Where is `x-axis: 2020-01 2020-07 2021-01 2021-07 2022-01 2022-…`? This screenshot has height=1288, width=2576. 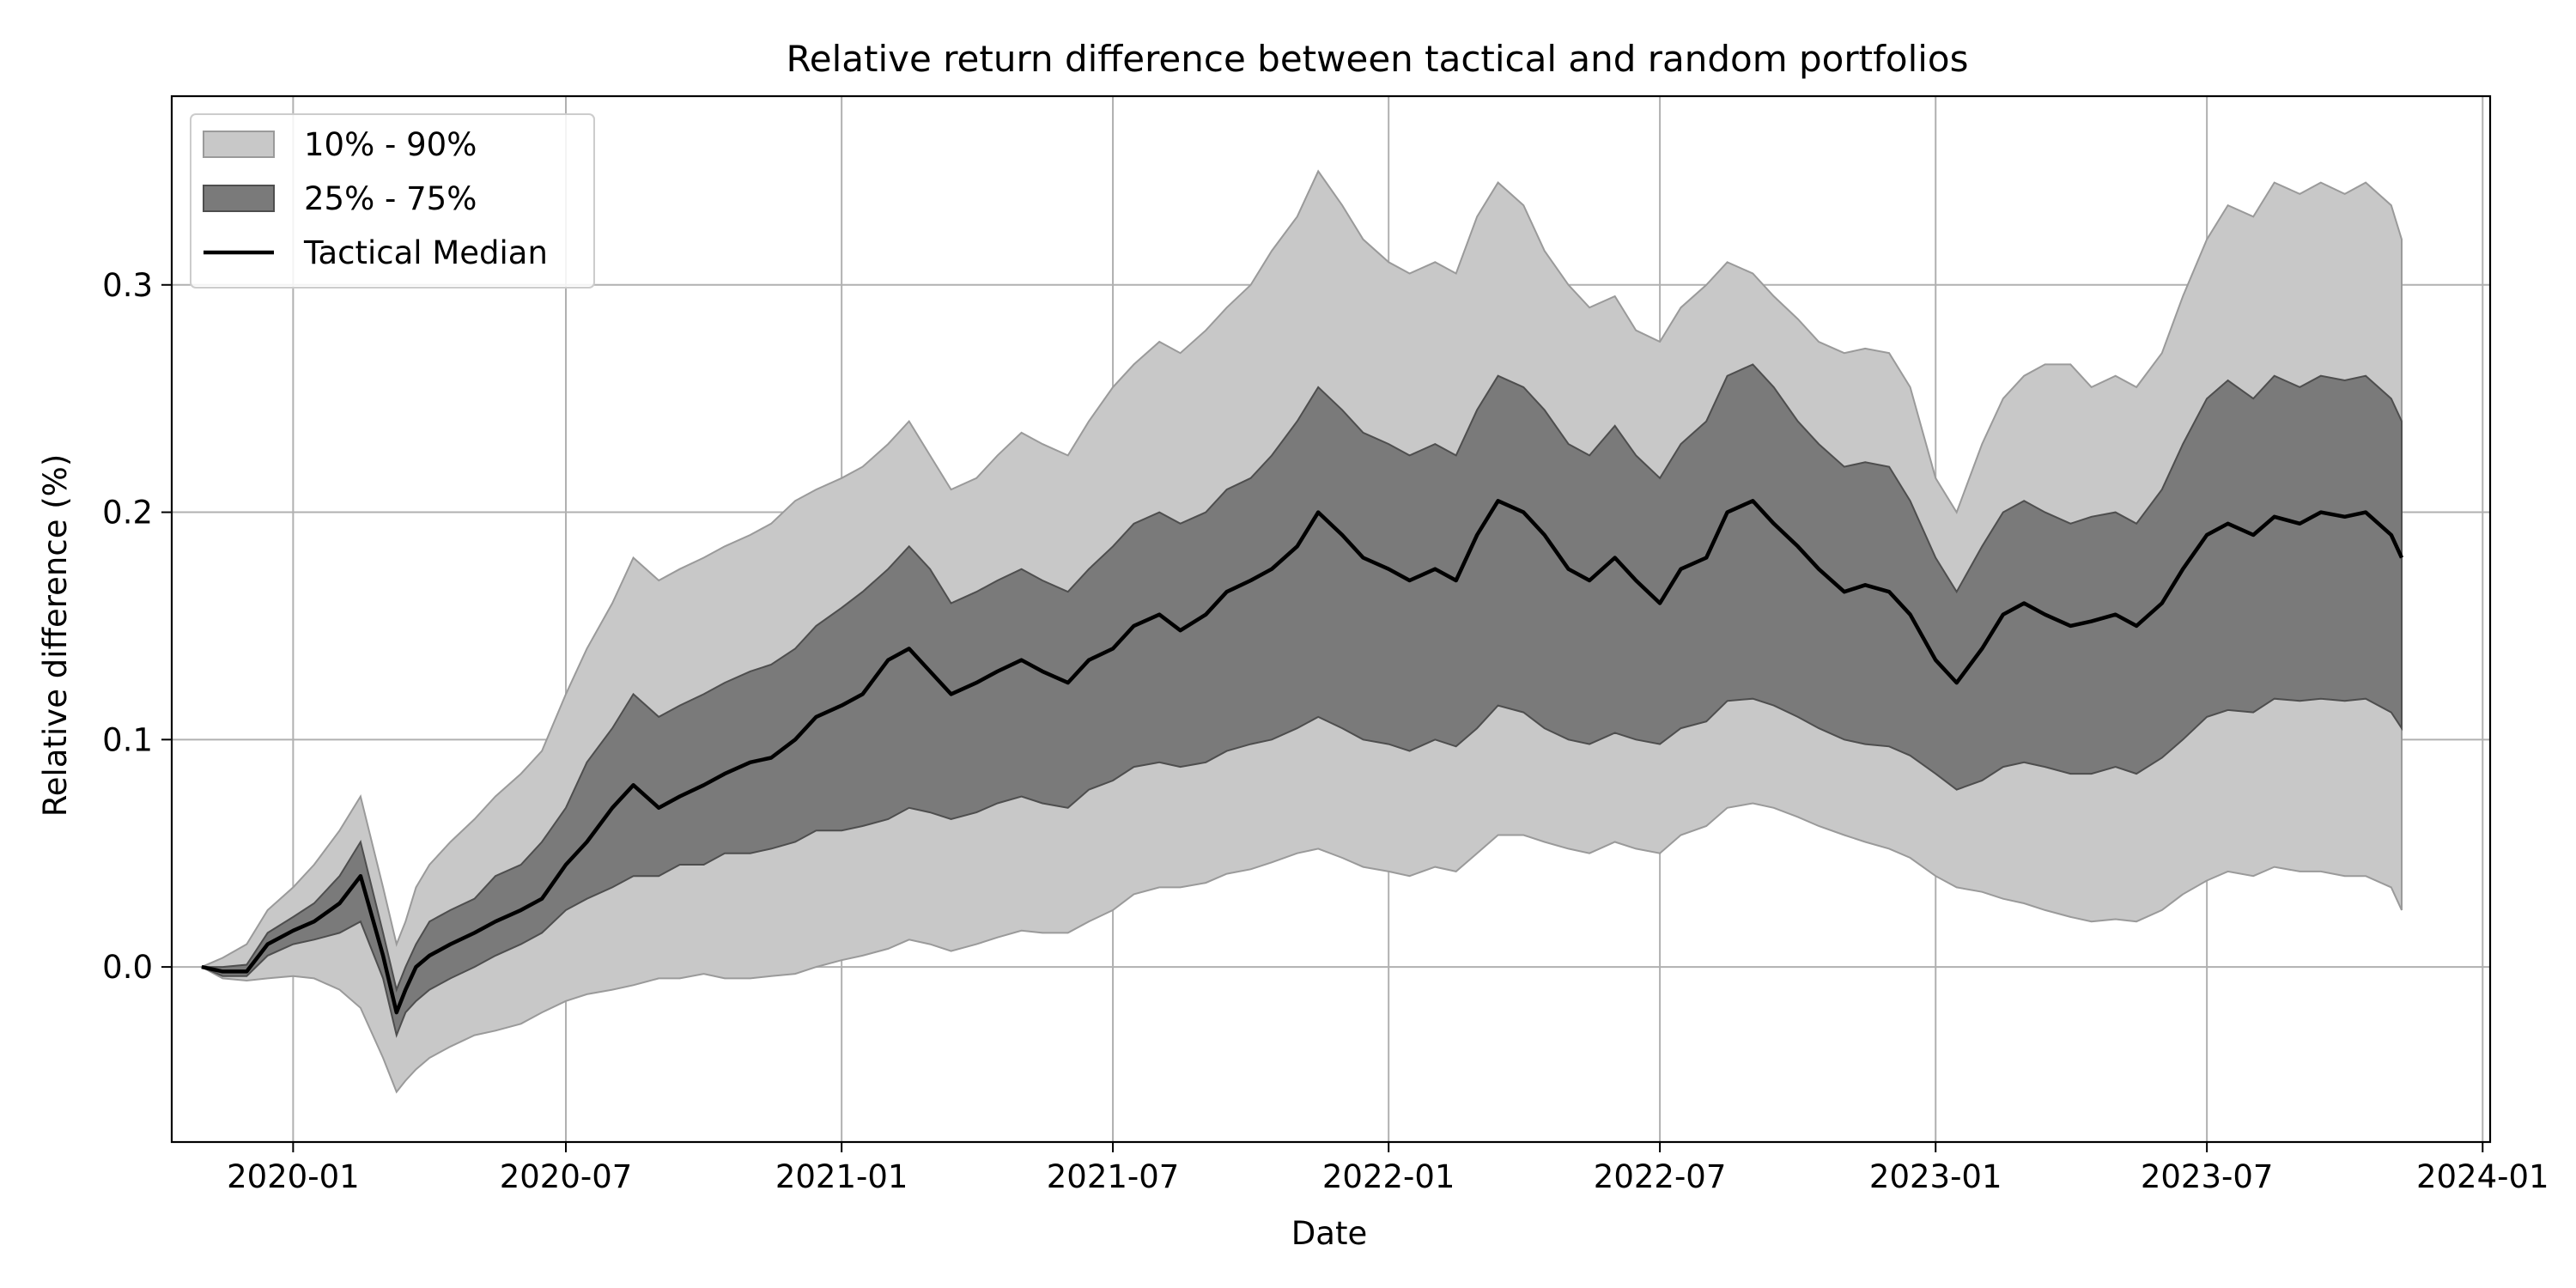 x-axis: 2020-01 2020-07 2021-01 2021-07 2022-01 2022-… is located at coordinates (1388, 1169).